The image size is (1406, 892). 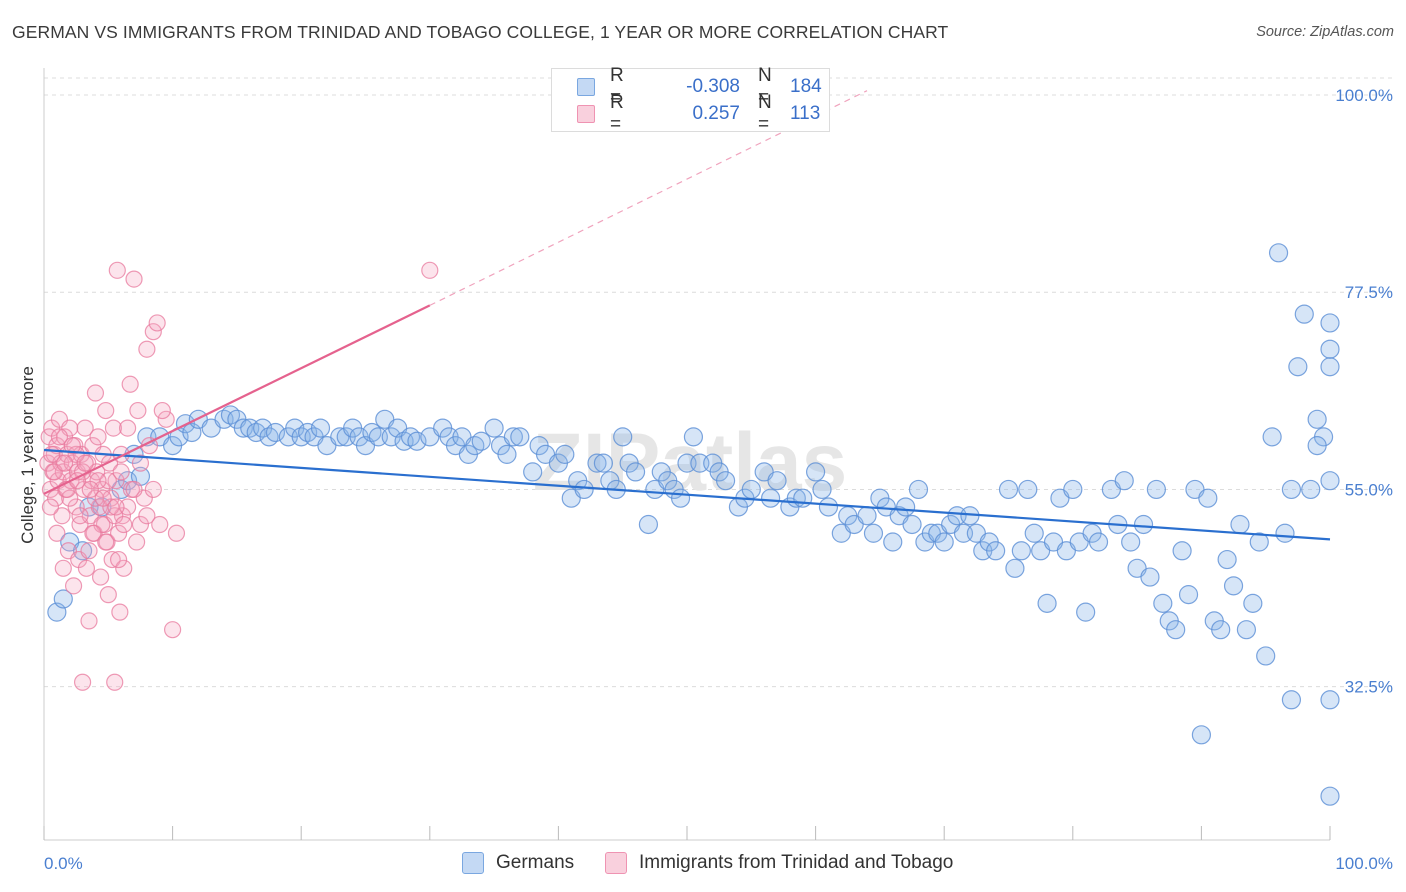 I want to click on legend-n-value: 184, so click(x=806, y=86).